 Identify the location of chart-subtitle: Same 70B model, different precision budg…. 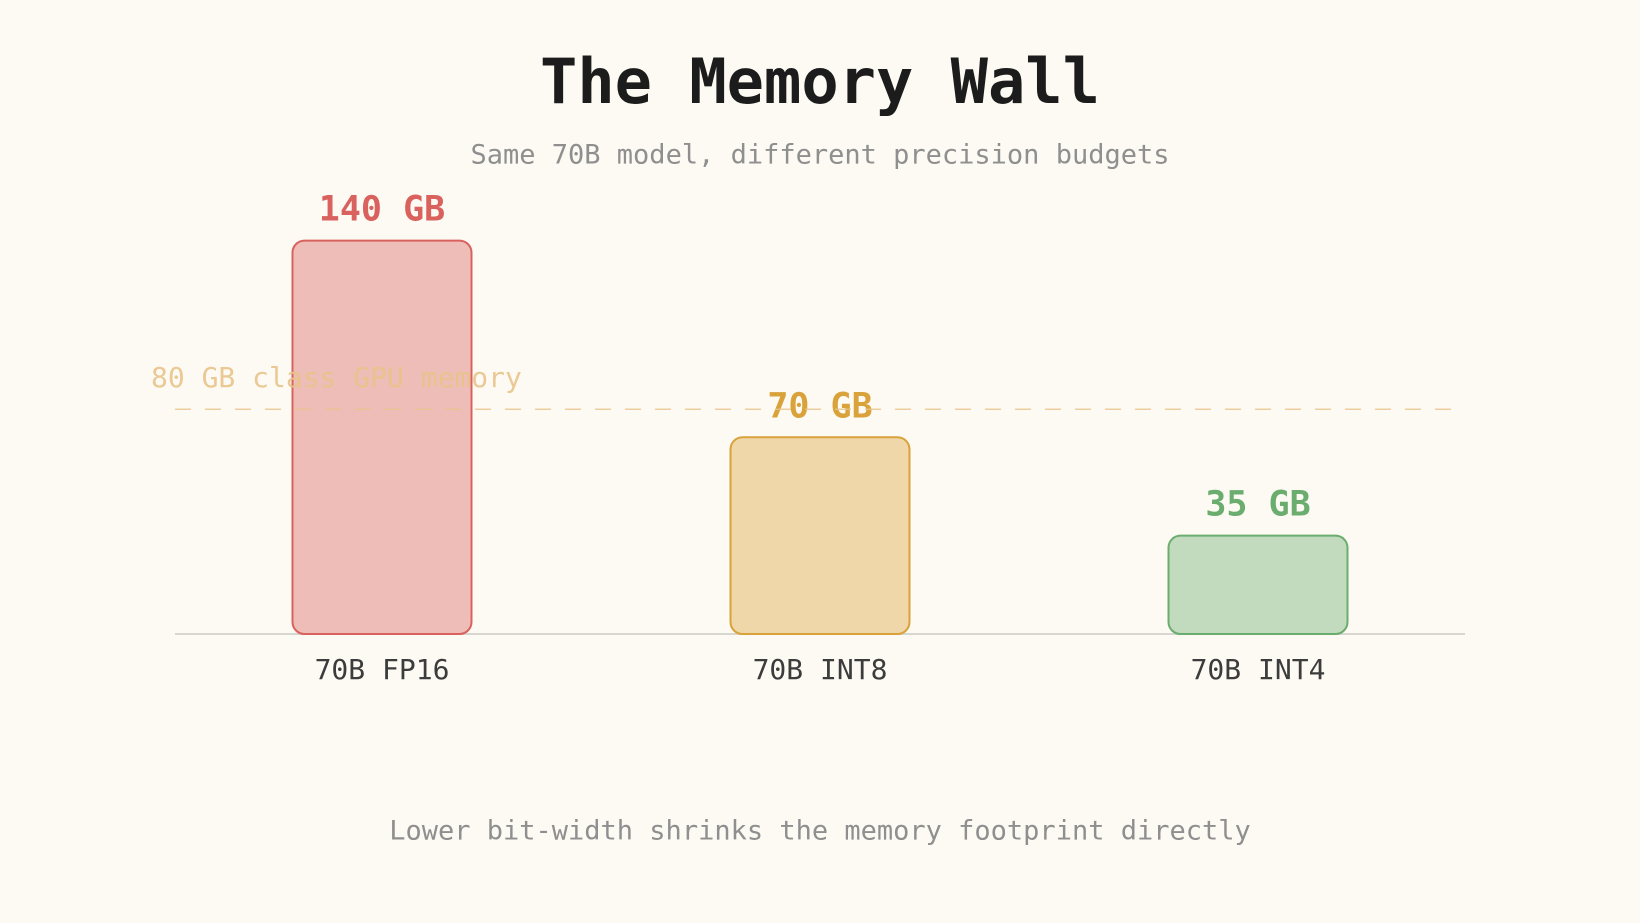
(820, 155).